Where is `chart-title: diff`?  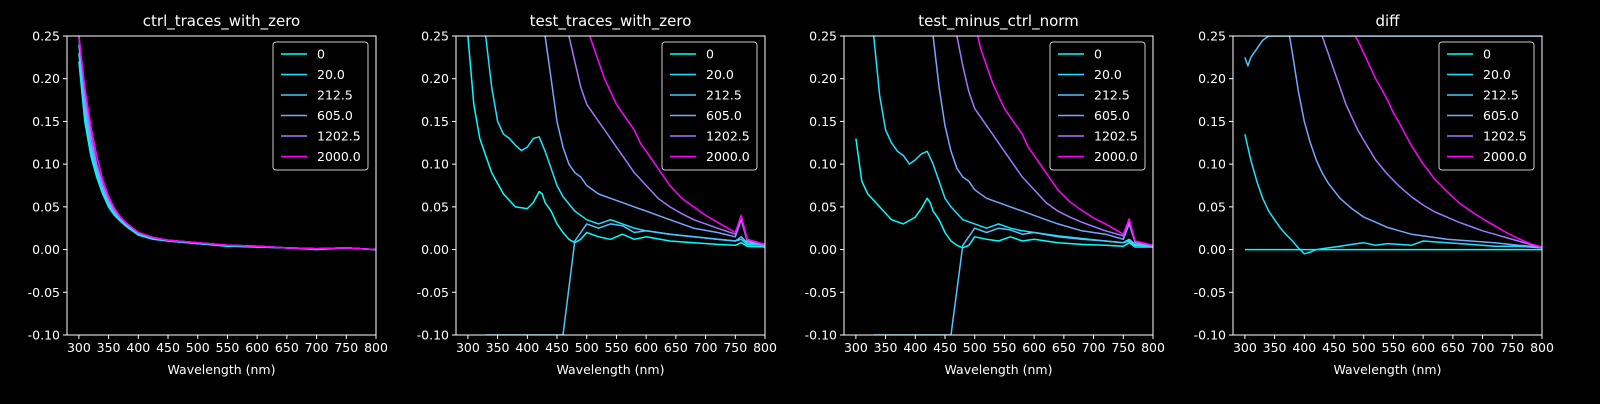
chart-title: diff is located at coordinates (1387, 21).